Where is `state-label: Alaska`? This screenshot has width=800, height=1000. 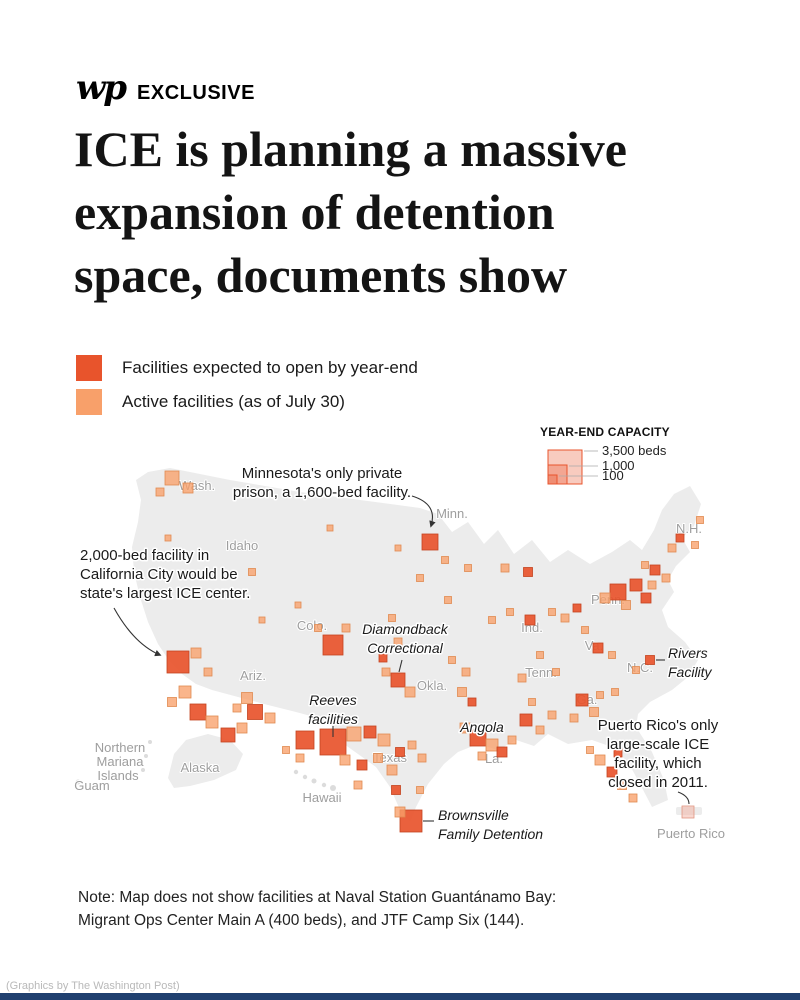 state-label: Alaska is located at coordinates (200, 767).